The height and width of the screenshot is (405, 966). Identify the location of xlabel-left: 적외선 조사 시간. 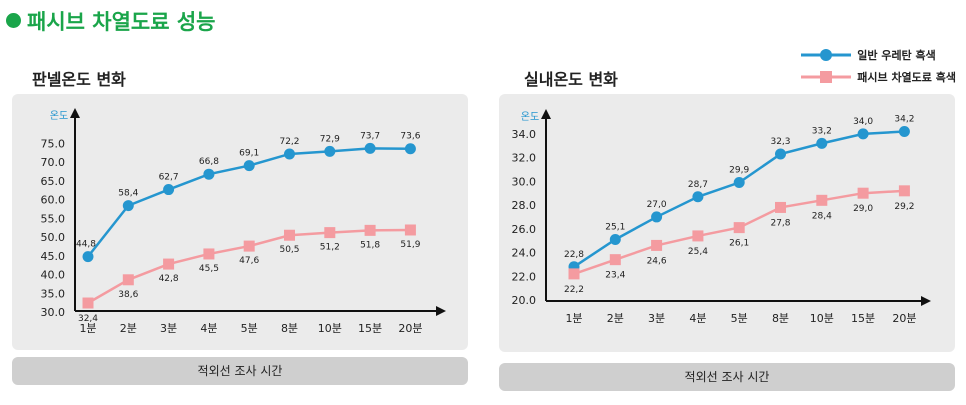
(240, 371).